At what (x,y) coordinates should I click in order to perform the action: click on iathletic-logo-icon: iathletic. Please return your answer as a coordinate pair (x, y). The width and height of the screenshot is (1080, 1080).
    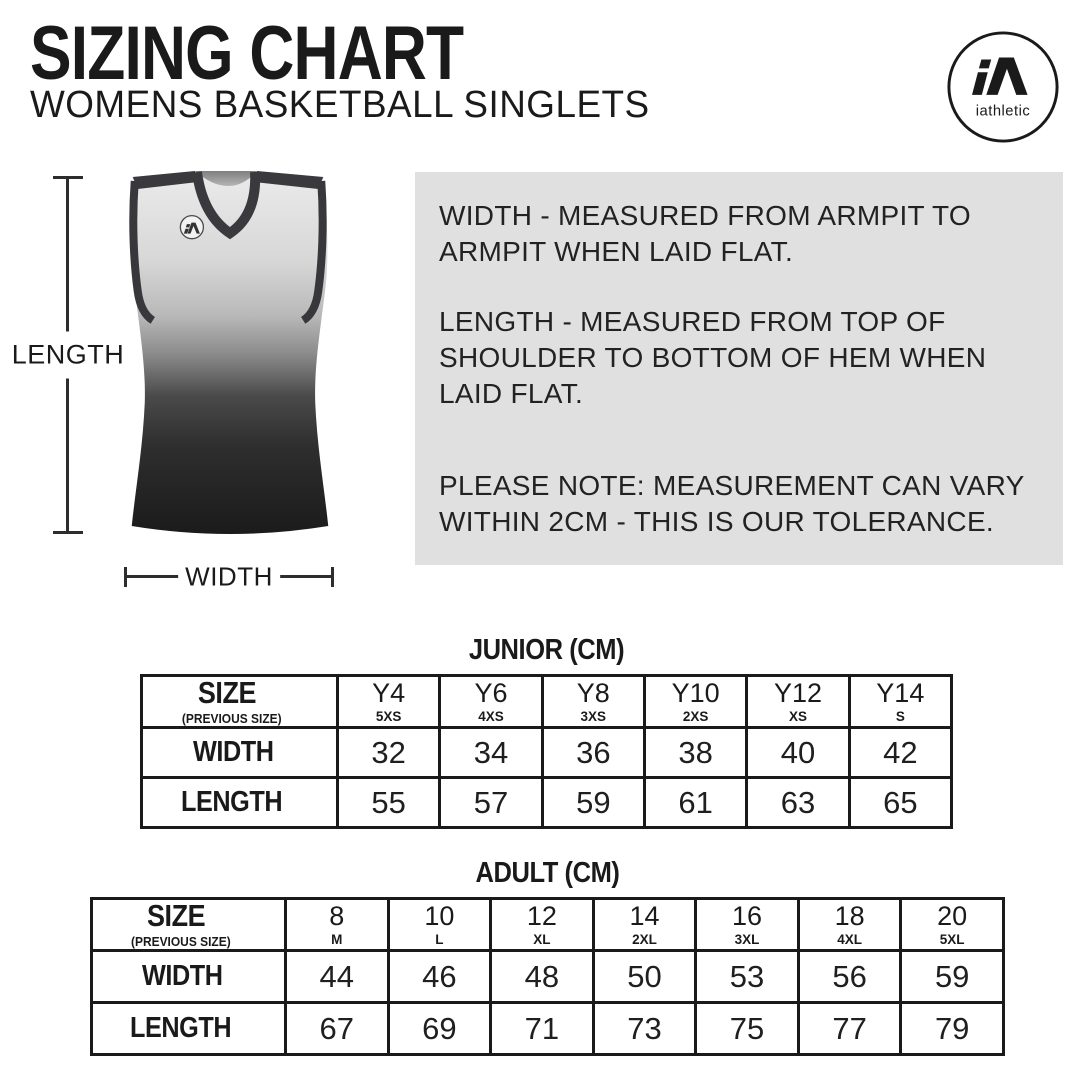
    Looking at the image, I should click on (1003, 87).